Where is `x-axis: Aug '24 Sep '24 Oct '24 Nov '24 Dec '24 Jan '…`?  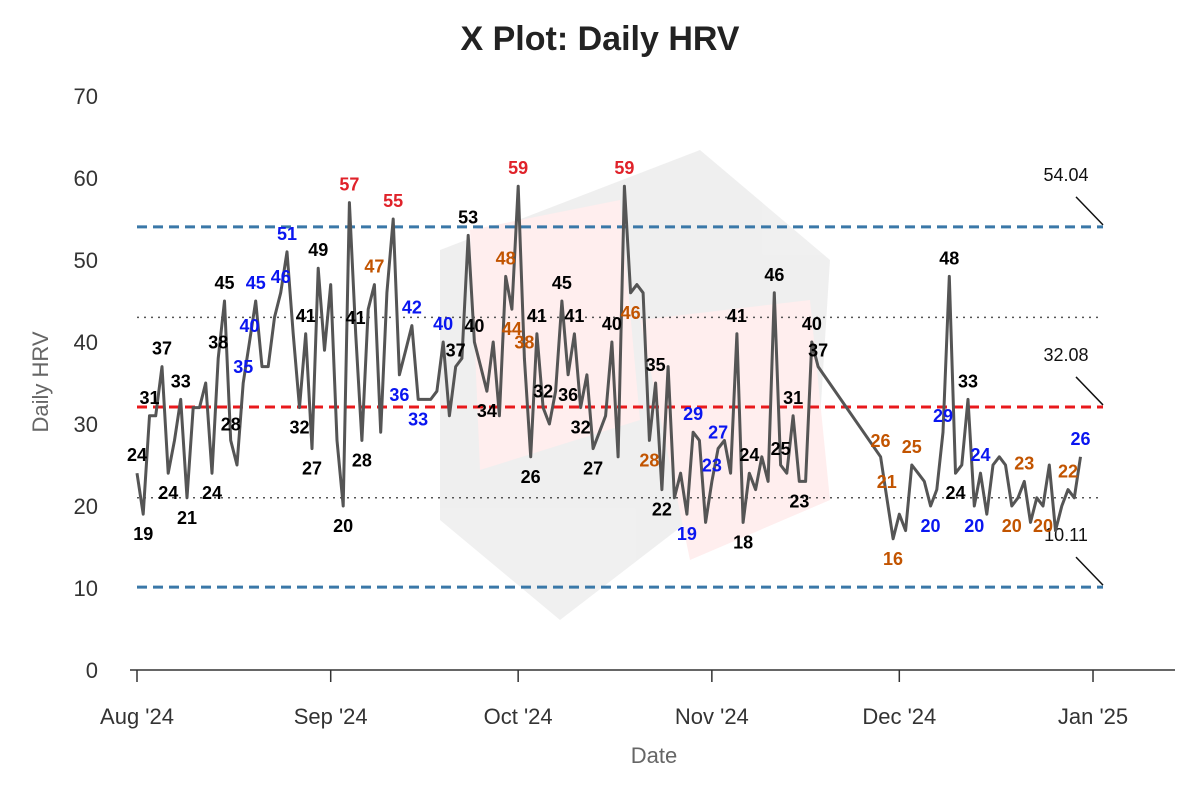 x-axis: Aug '24 Sep '24 Oct '24 Nov '24 Dec '24 Jan '… is located at coordinates (637, 699).